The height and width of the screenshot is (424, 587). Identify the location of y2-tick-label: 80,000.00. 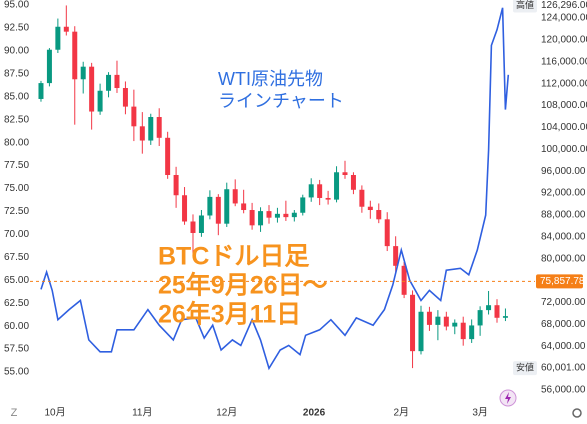
(563, 258).